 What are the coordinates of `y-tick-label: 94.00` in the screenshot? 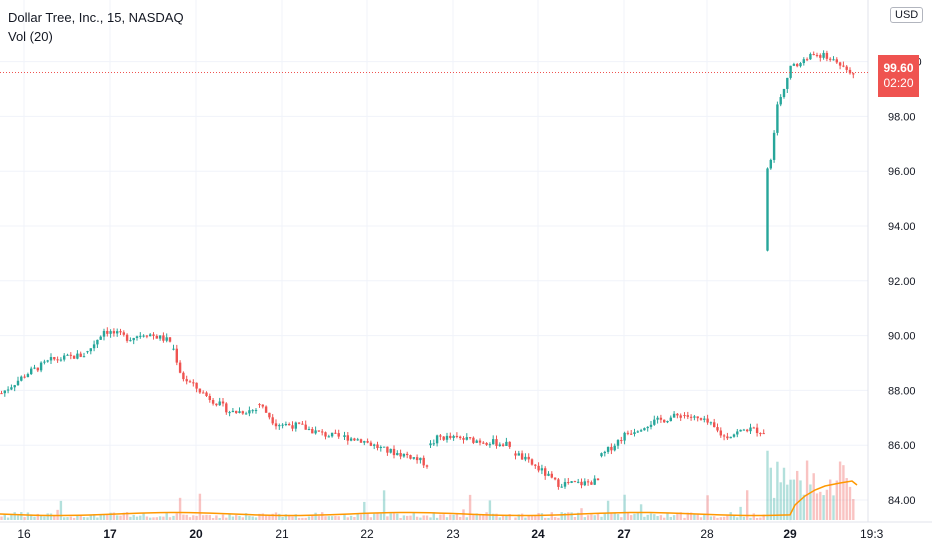 It's located at (902, 227).